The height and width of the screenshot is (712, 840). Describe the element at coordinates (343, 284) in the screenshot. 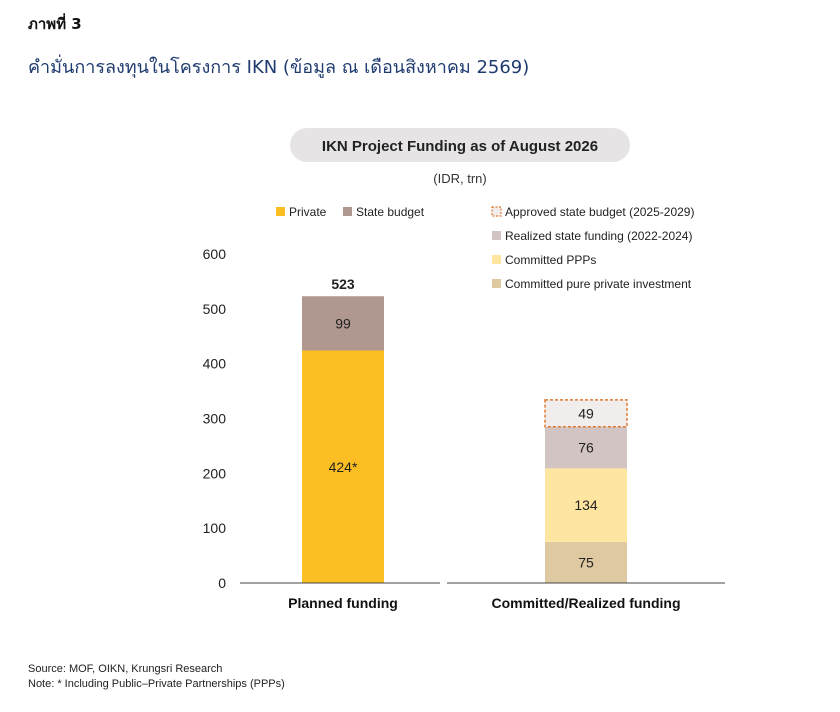

I see `bar-total-label: 523` at that location.